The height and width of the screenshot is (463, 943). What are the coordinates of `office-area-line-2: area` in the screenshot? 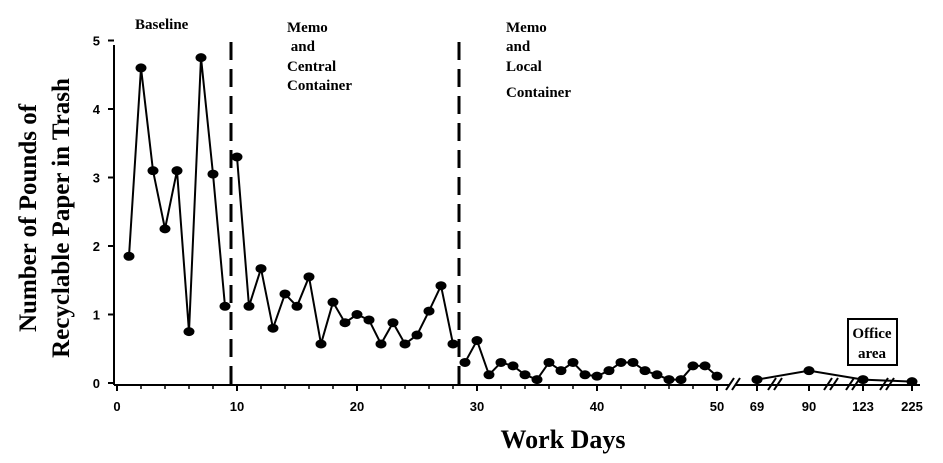 It's located at (872, 354).